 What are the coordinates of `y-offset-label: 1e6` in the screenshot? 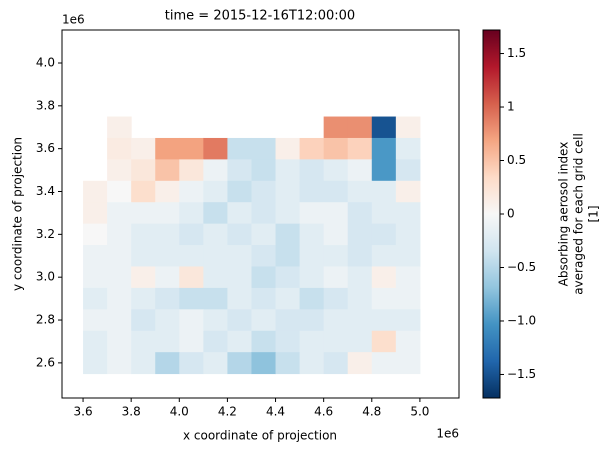 It's located at (73, 20).